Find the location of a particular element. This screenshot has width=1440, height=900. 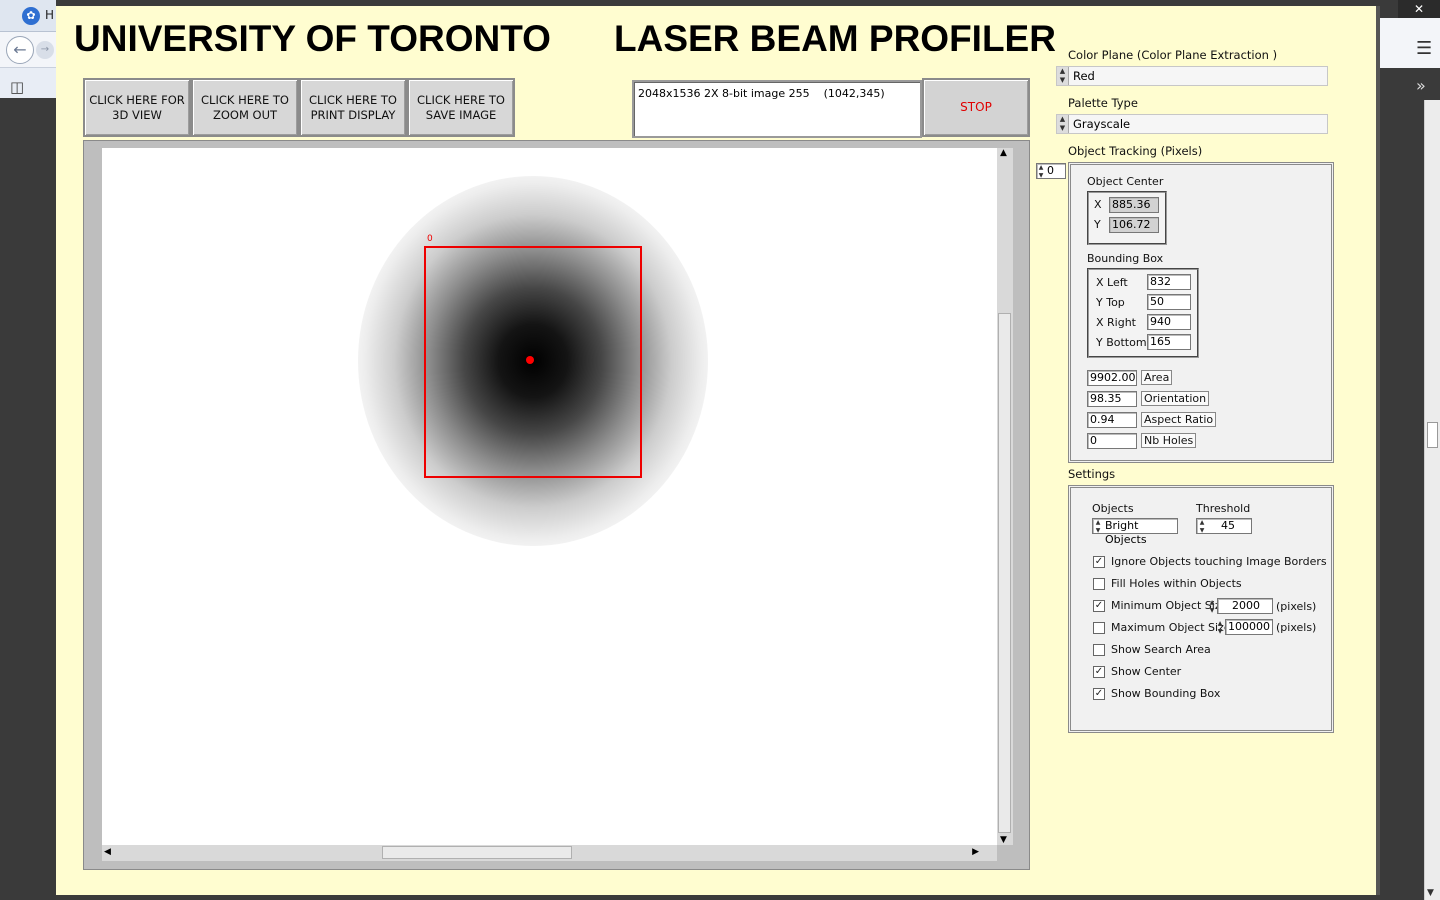

index-spinner-icon: ▲ ▼ is located at coordinates (1041, 171).